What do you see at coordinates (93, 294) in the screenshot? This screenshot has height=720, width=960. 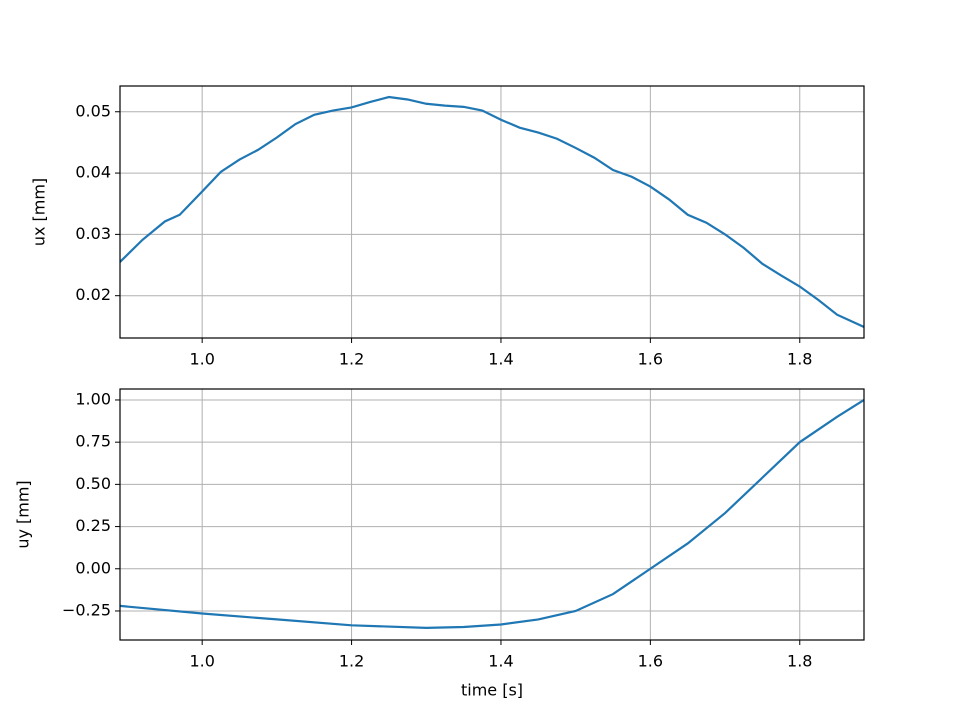 I see `y-tick-label: 0.02` at bounding box center [93, 294].